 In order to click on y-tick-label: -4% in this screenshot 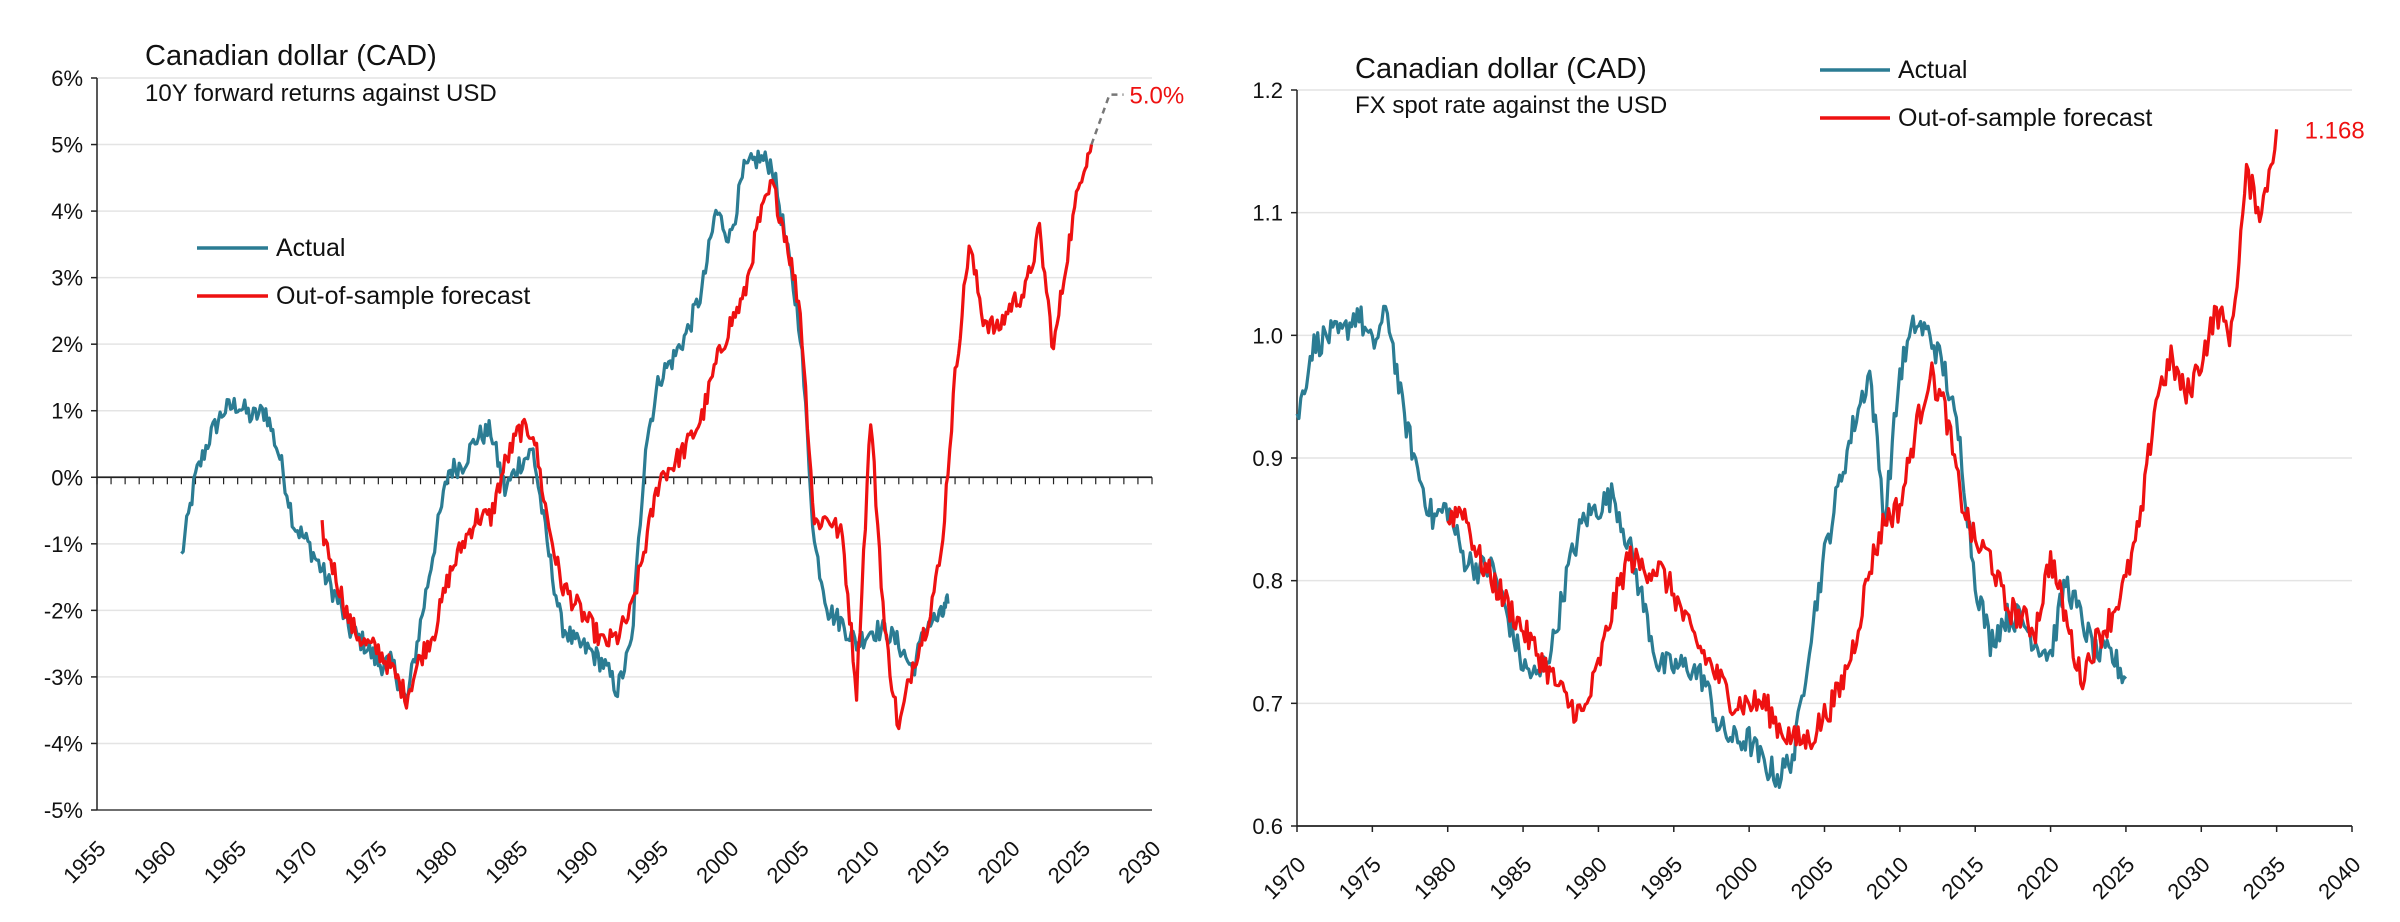, I will do `click(63, 743)`.